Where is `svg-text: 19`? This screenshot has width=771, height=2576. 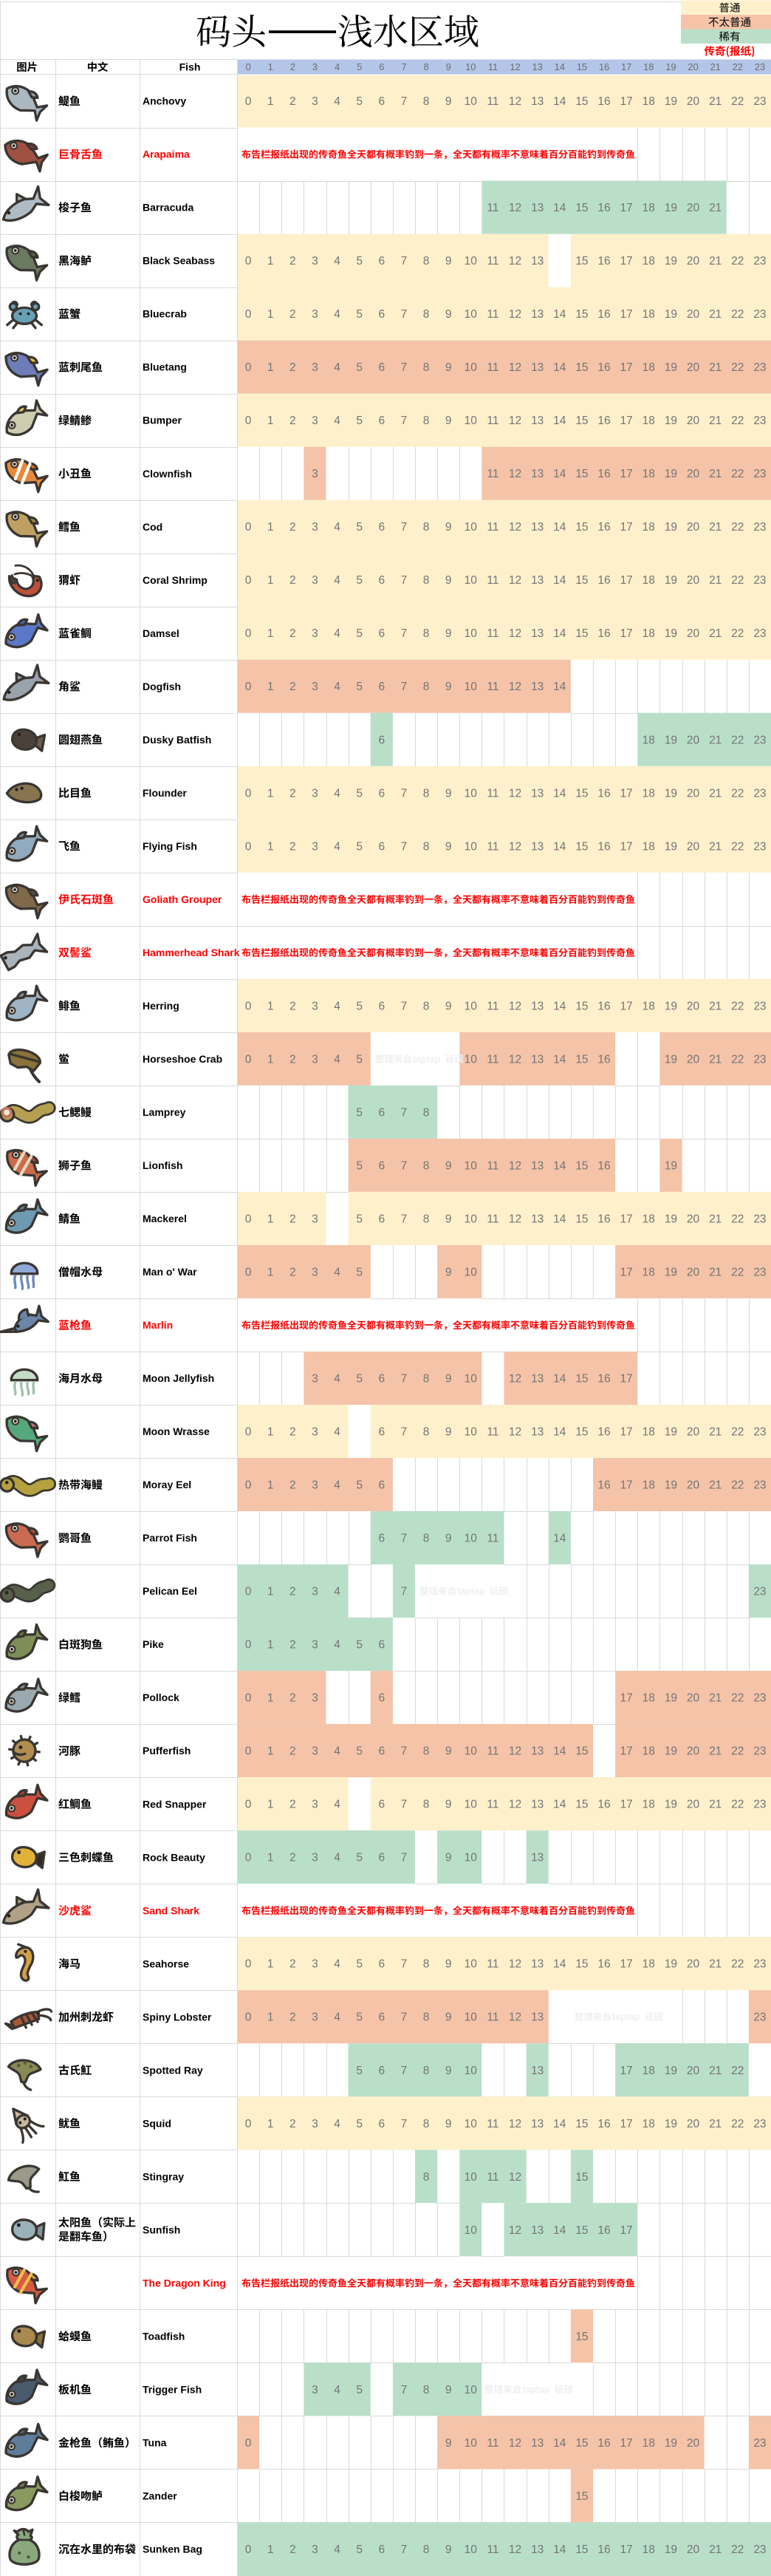 svg-text: 19 is located at coordinates (671, 367).